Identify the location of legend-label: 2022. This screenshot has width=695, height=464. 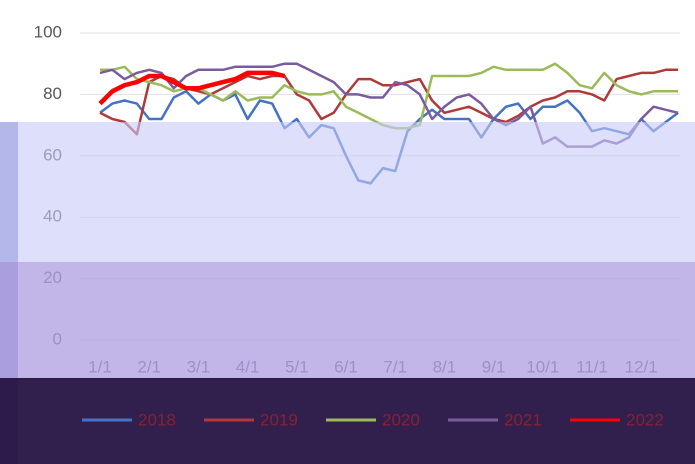
(645, 419).